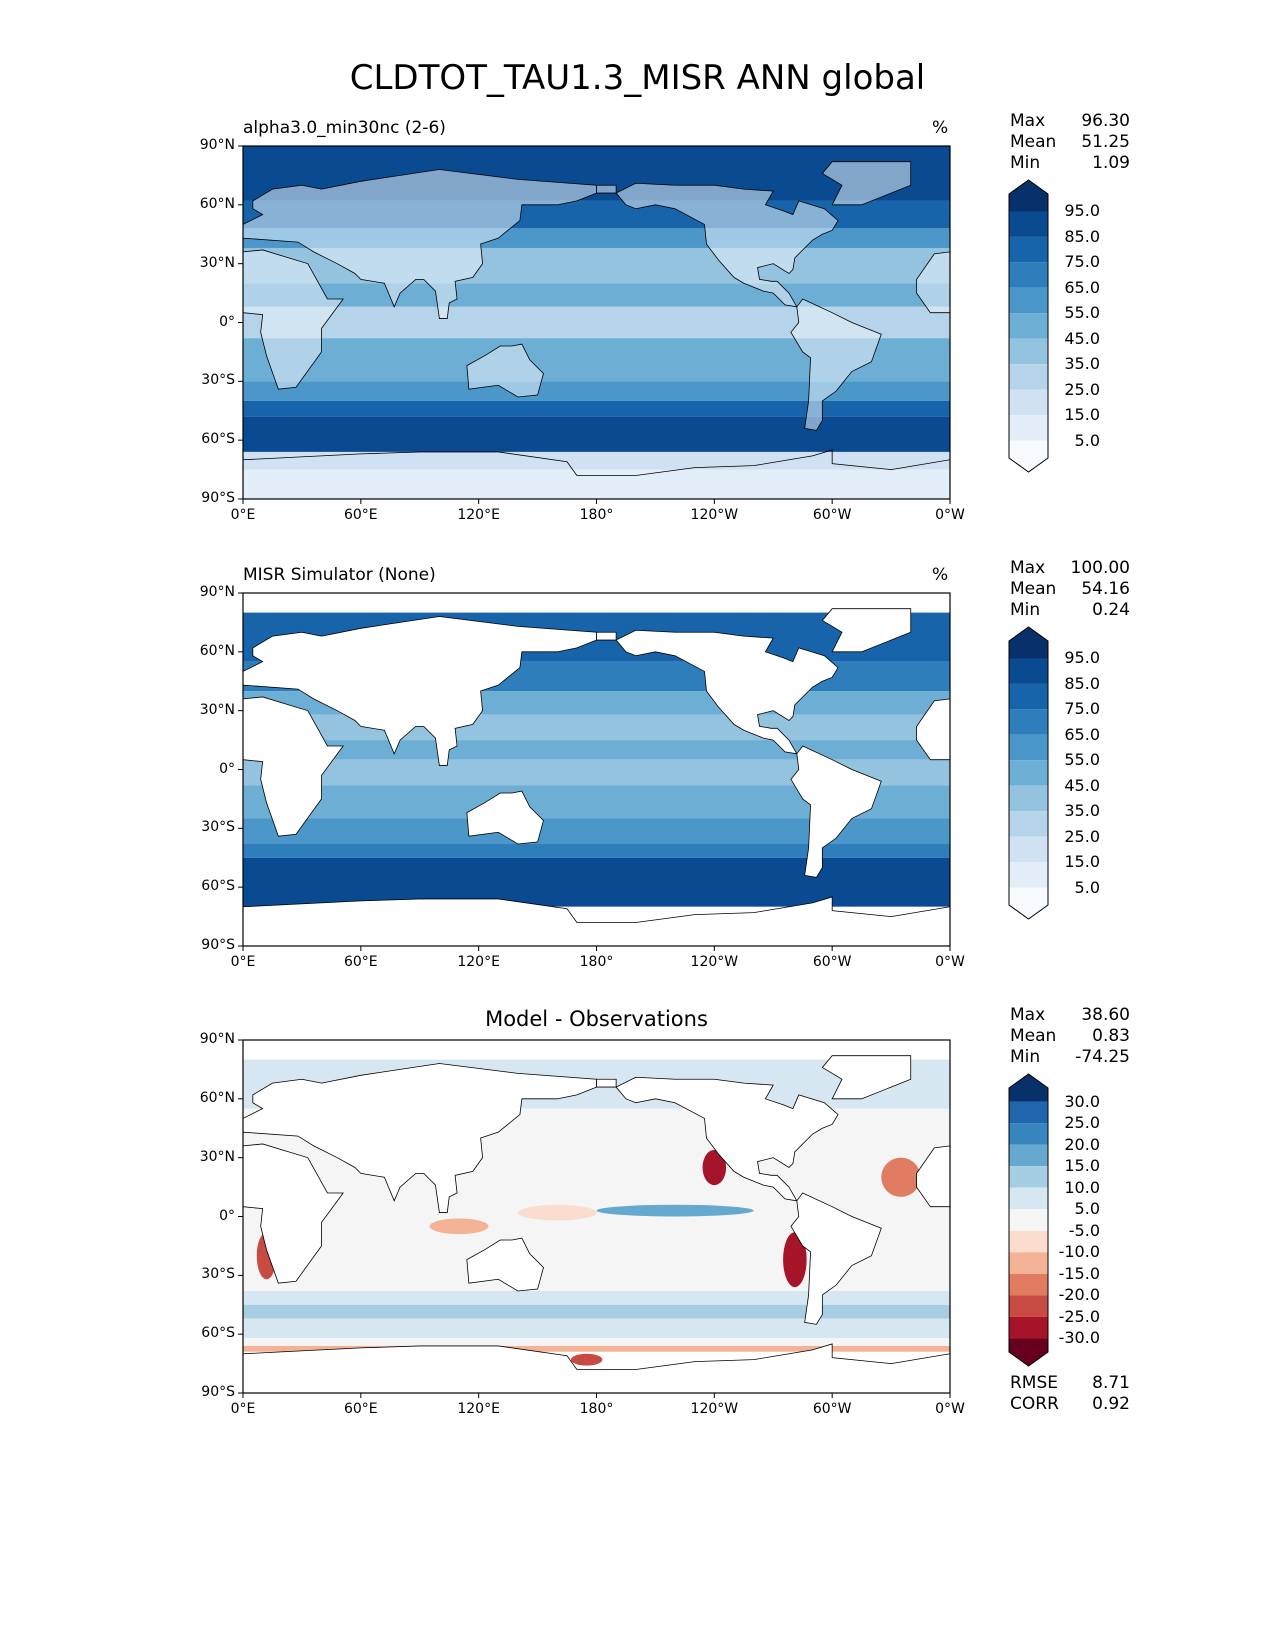 The width and height of the screenshot is (1275, 1650). I want to click on stat-value: 1.09, so click(1111, 163).